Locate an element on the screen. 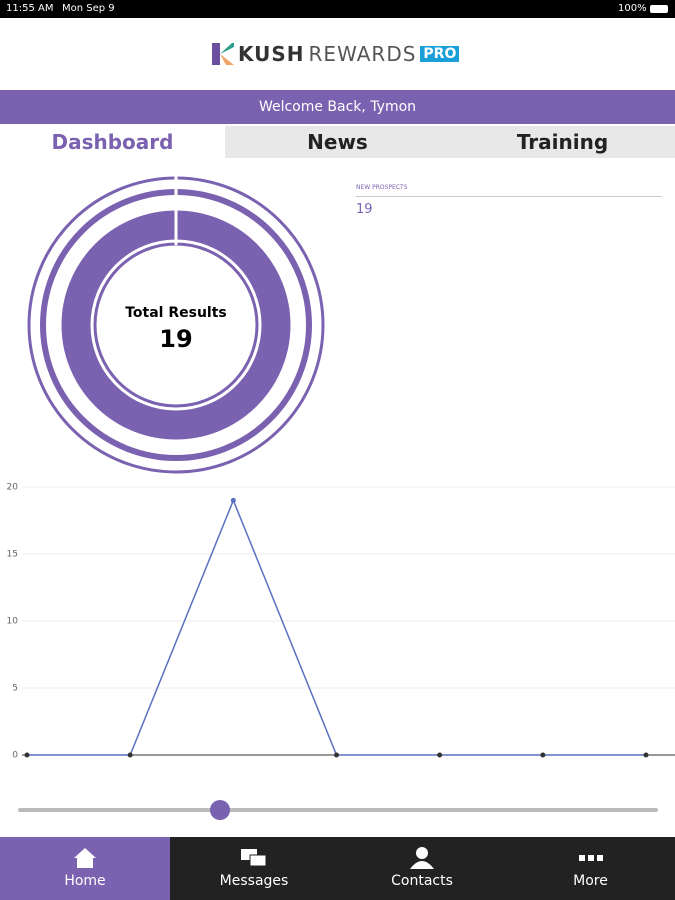 The height and width of the screenshot is (900, 675). y-tick-label: 15 is located at coordinates (12, 555).